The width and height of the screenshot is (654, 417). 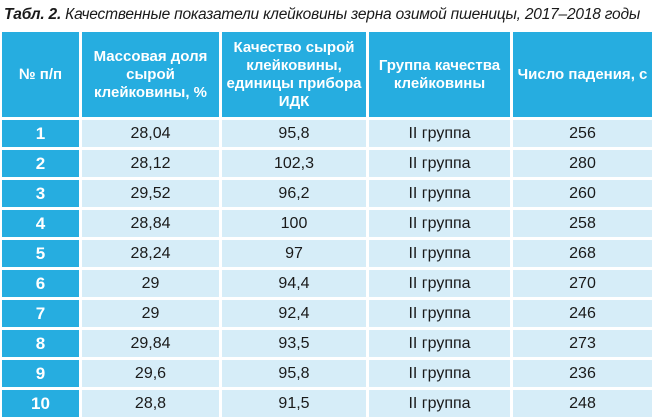 What do you see at coordinates (33, 14) in the screenshot?
I see `caption-label: Табл. 2.` at bounding box center [33, 14].